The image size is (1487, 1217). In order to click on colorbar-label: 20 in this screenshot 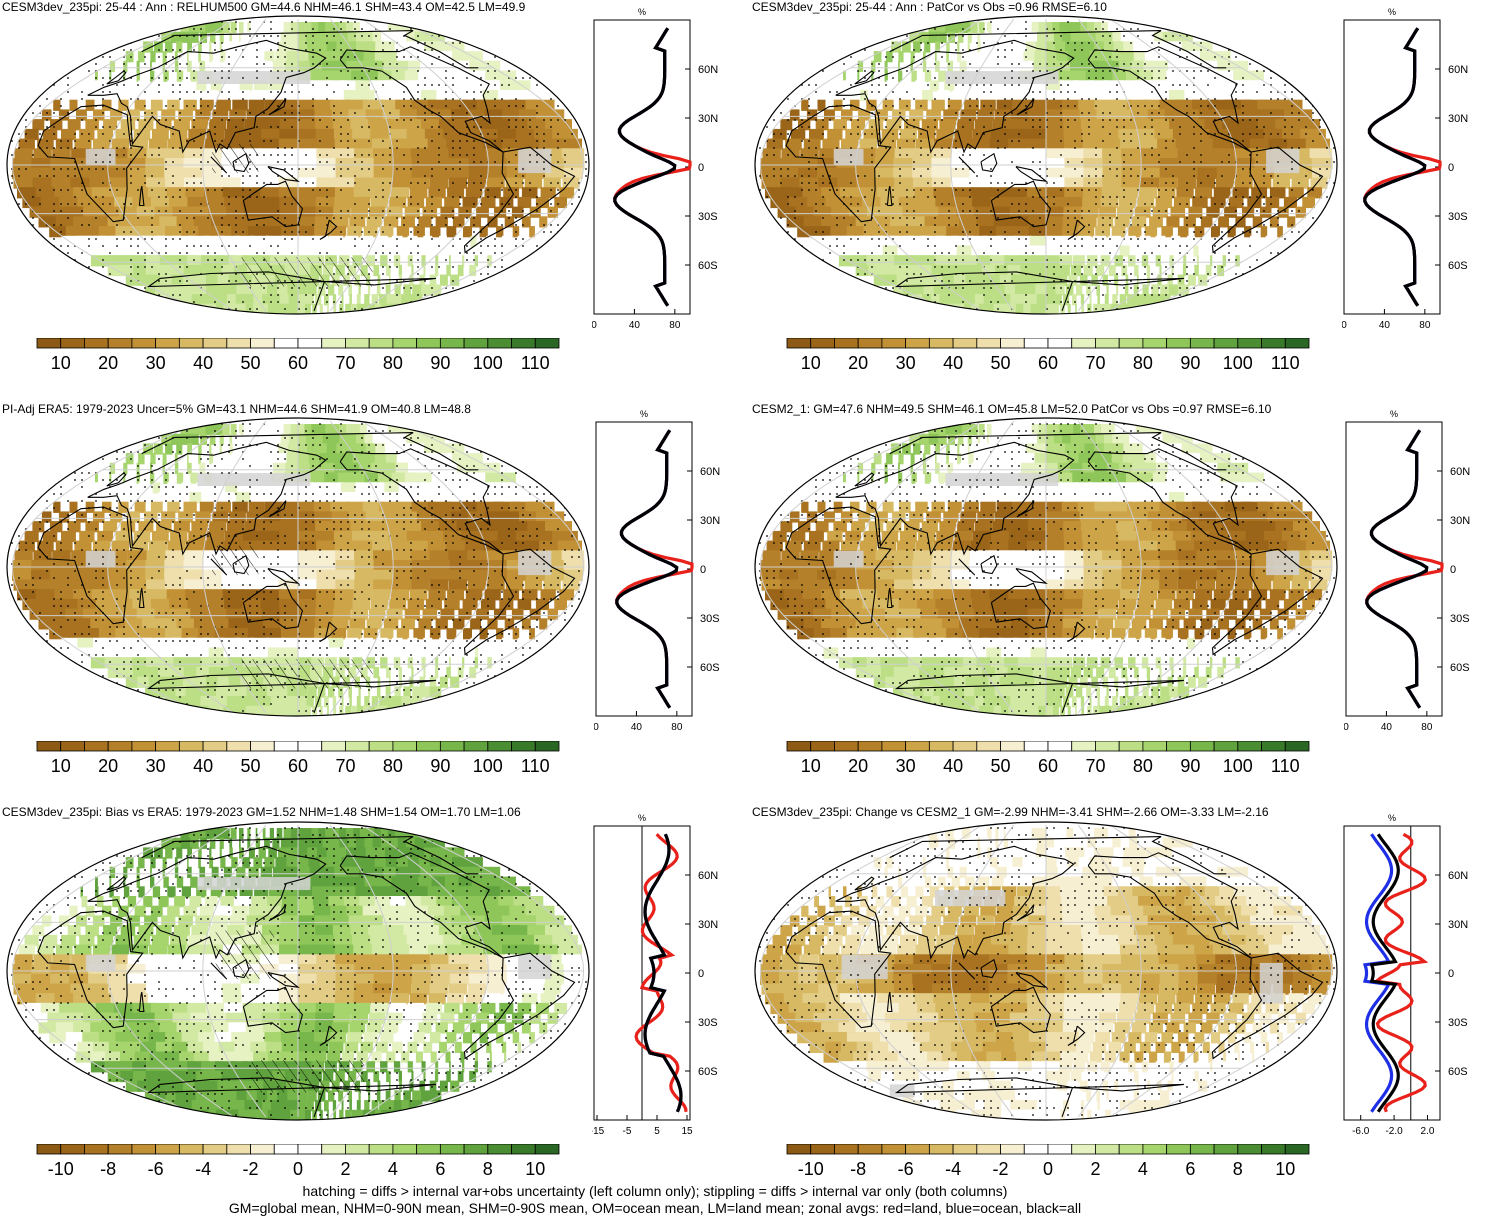, I will do `click(858, 363)`.